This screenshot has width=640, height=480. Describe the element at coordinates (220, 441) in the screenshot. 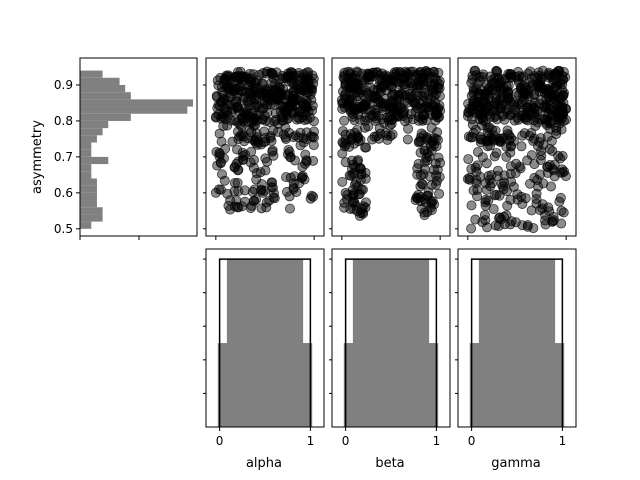

I see `x-tick-label: 0` at that location.